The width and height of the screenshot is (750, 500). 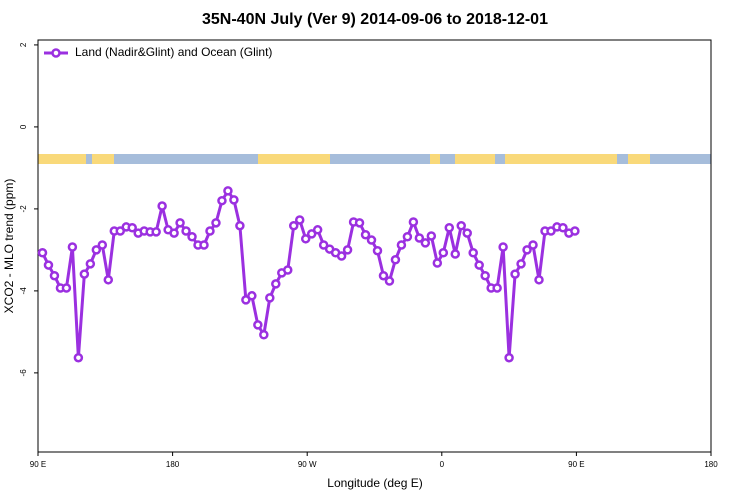 What do you see at coordinates (307, 464) in the screenshot?
I see `x-tick-label: 90 W` at bounding box center [307, 464].